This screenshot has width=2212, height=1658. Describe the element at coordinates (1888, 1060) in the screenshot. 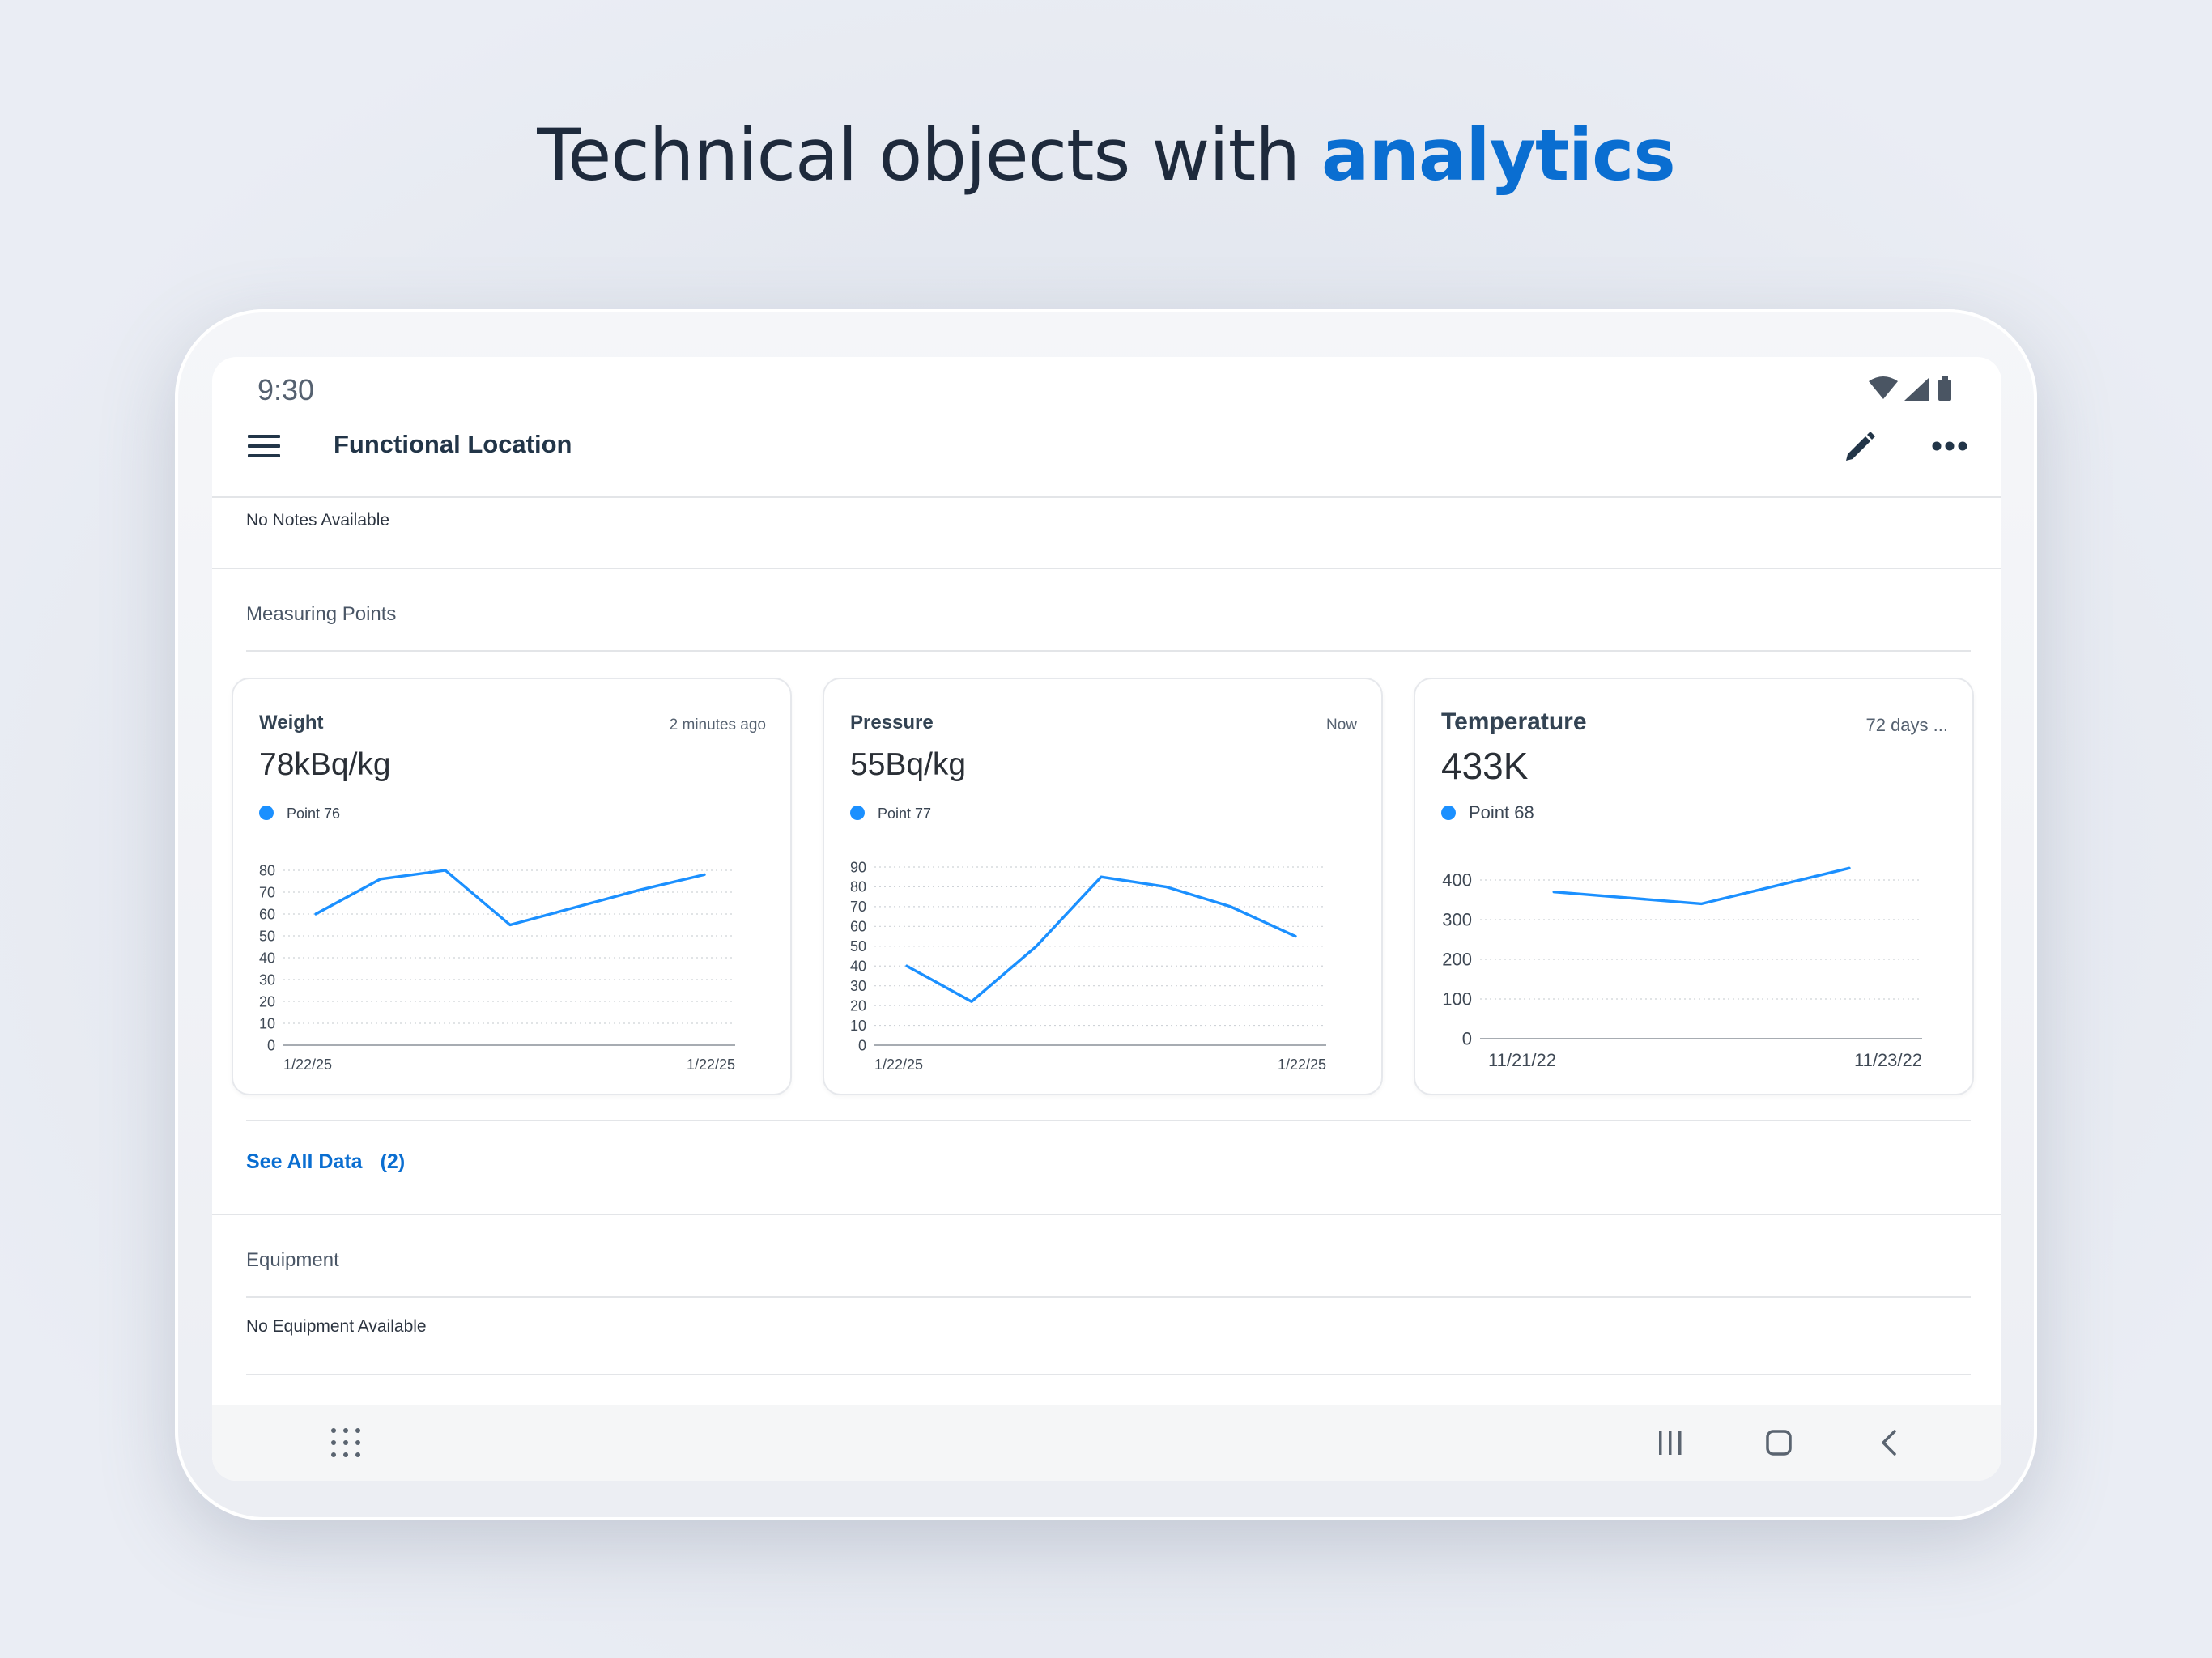

I see `x-tick-label: 11/23/22` at that location.